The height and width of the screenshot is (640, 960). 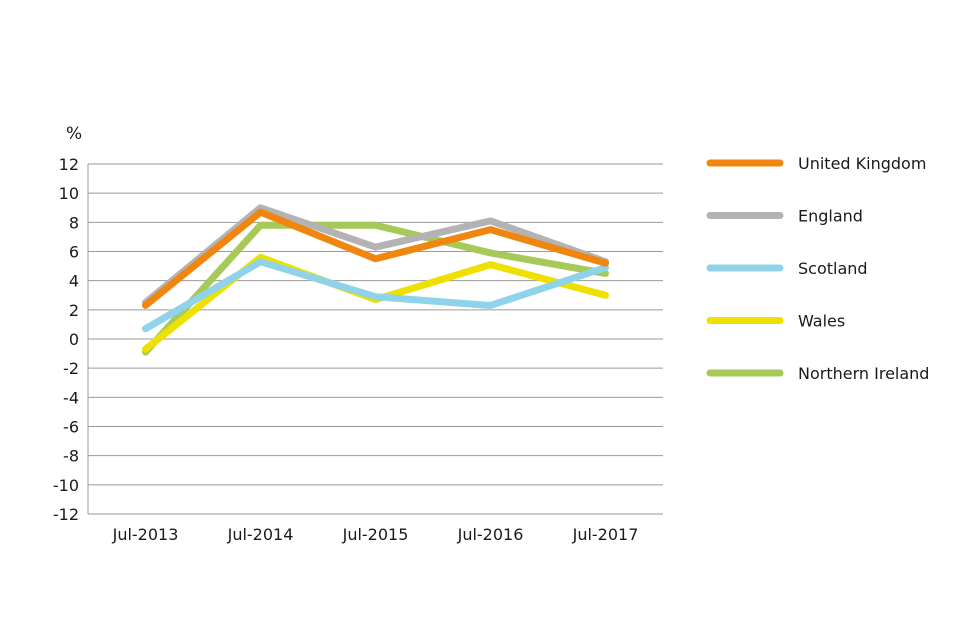 What do you see at coordinates (863, 373) in the screenshot?
I see `legend-label: Northern Ireland` at bounding box center [863, 373].